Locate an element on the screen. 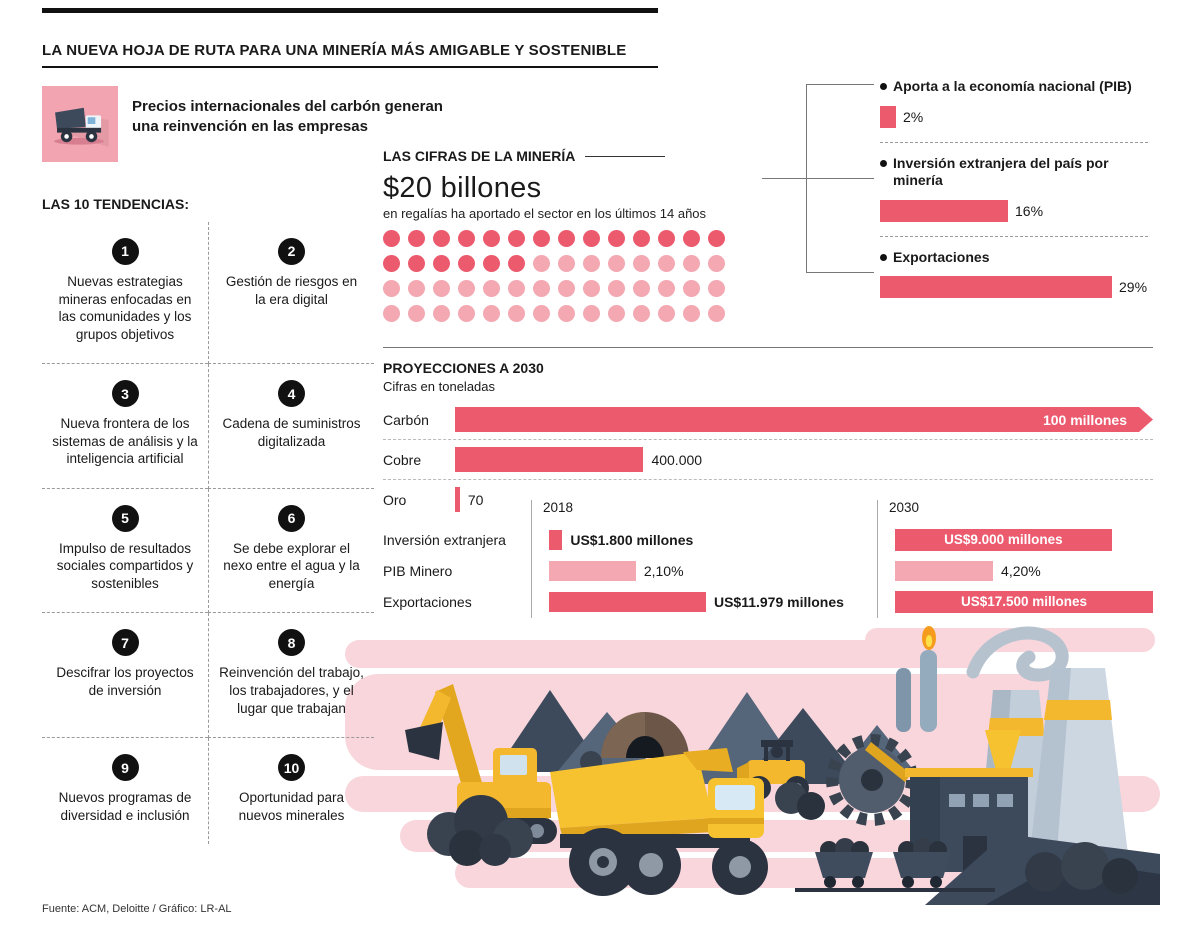  value-bar is located at coordinates (592, 570).